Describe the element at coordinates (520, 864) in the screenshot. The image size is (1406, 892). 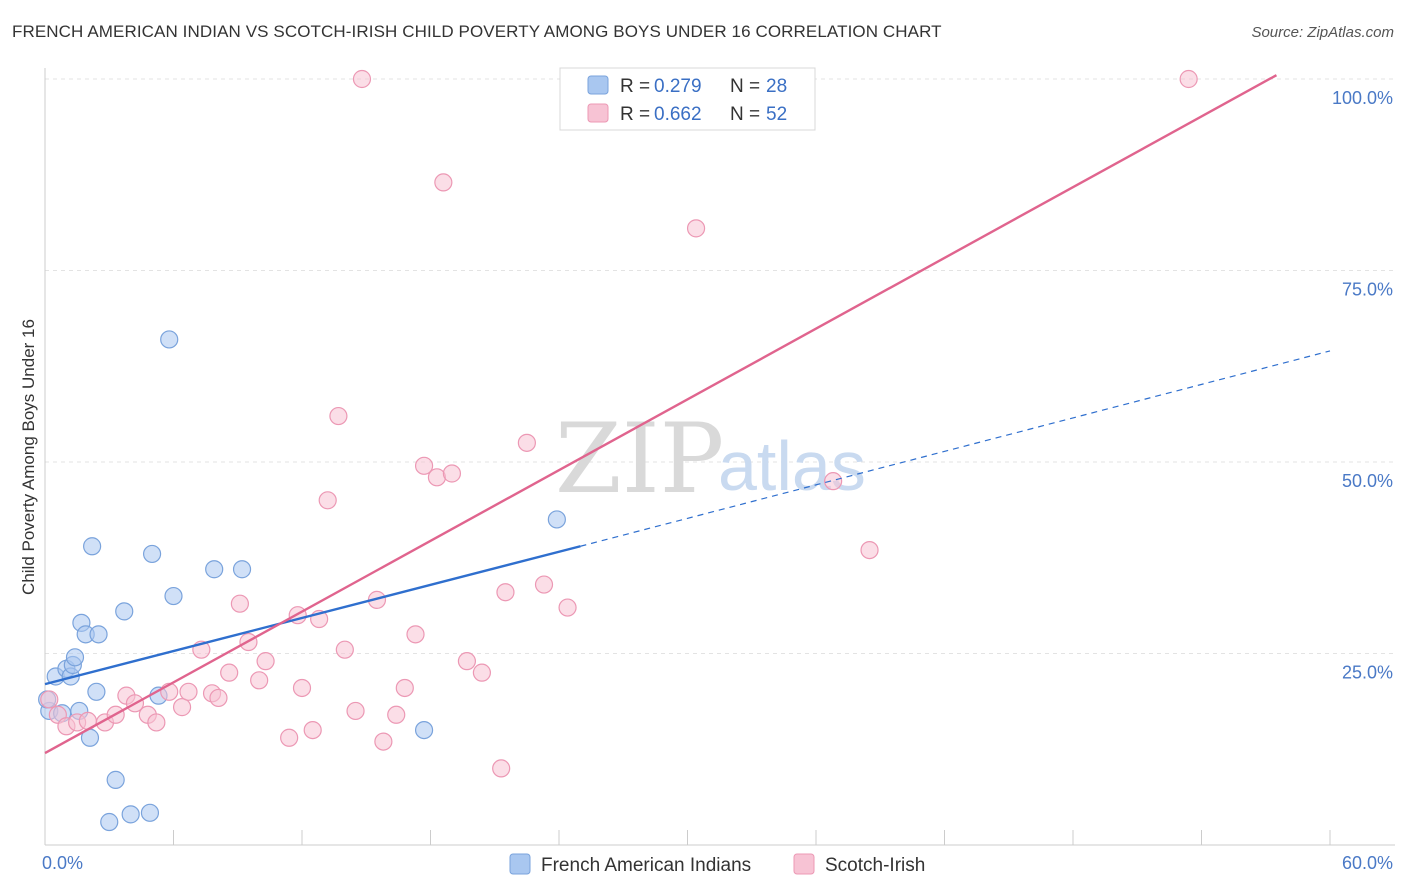
I see `bottom-legend-swatch-french-american-indians` at that location.